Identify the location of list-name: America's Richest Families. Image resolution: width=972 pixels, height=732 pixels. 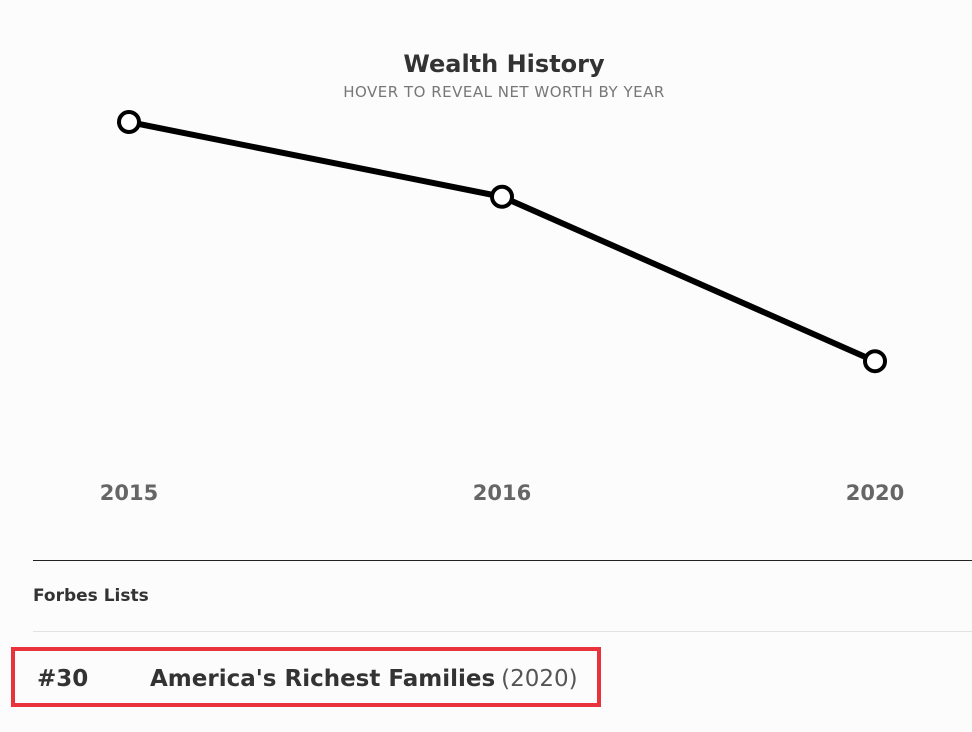
(323, 679).